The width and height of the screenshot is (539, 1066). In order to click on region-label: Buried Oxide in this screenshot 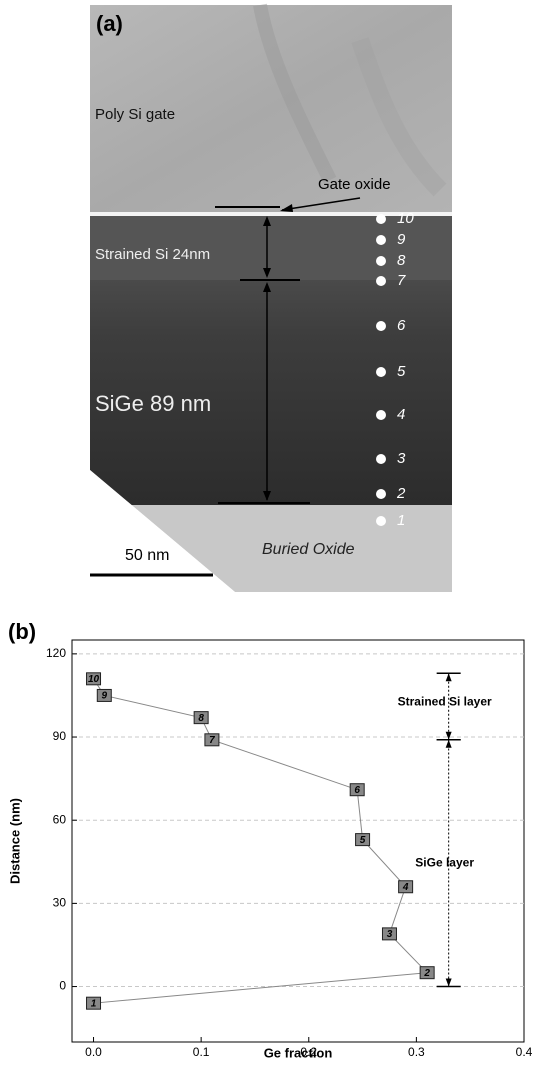, I will do `click(308, 549)`.